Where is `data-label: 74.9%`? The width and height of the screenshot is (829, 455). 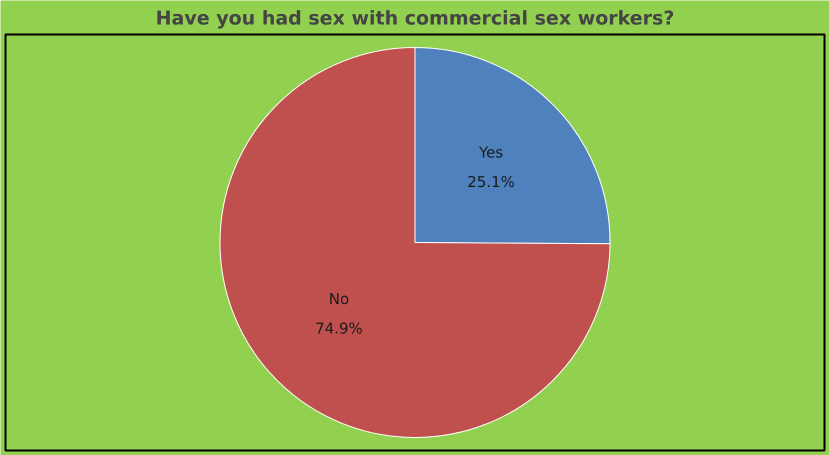
data-label: 74.9% is located at coordinates (339, 329).